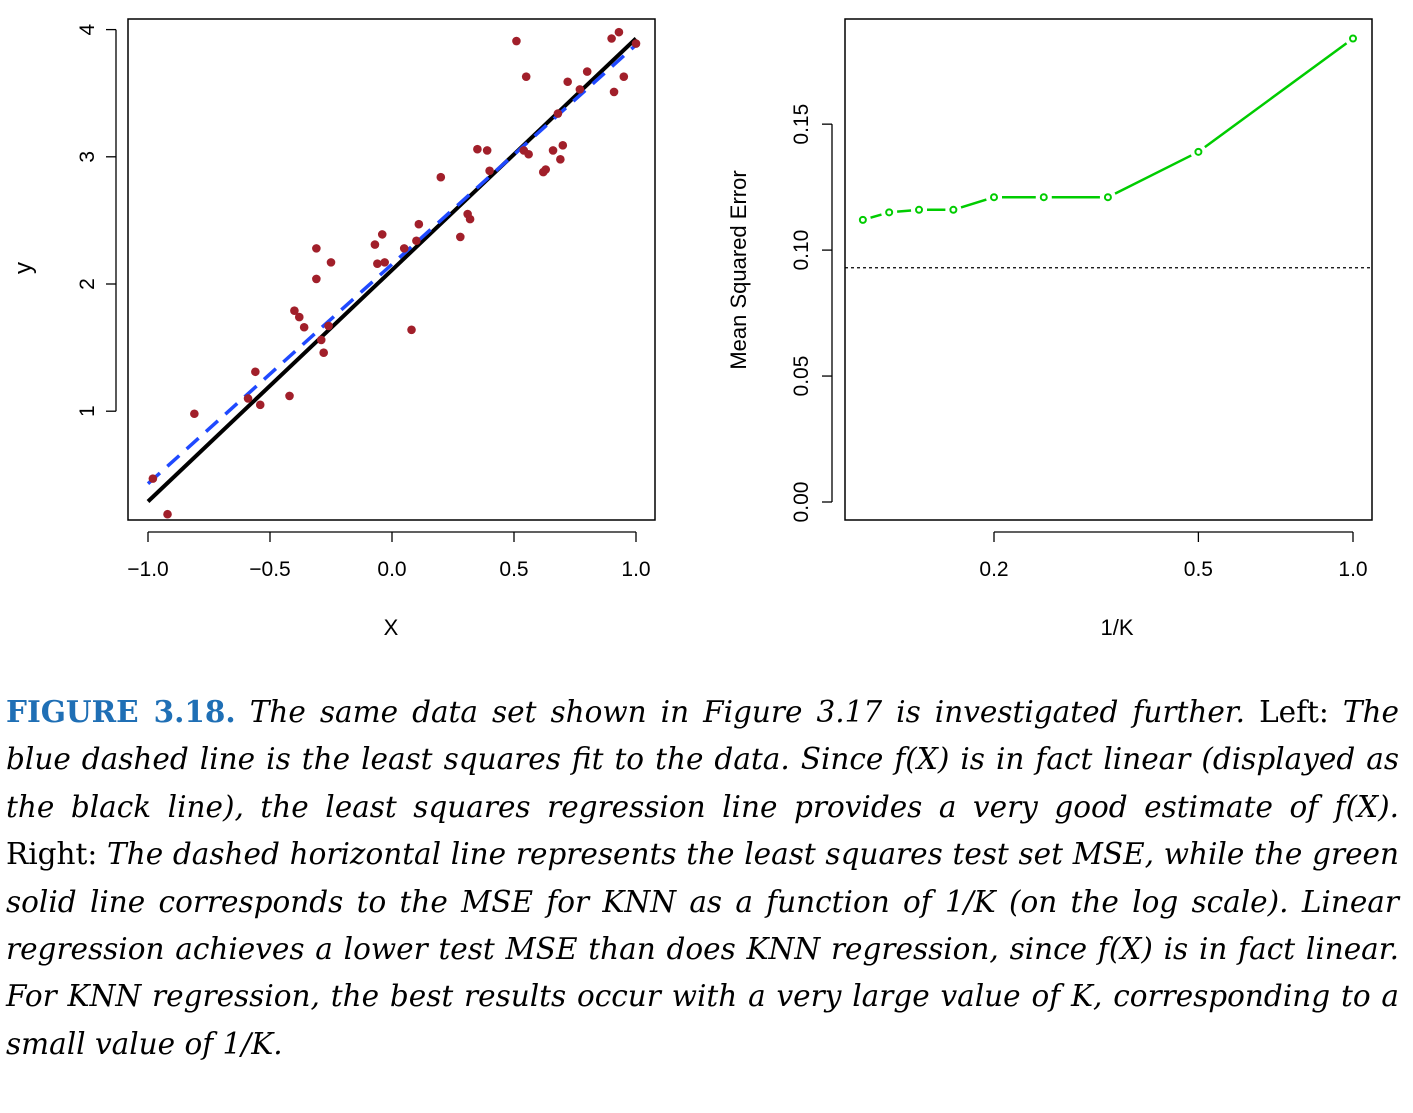  Describe the element at coordinates (1116, 627) in the screenshot. I see `right-x-axis-label: 1/K` at that location.